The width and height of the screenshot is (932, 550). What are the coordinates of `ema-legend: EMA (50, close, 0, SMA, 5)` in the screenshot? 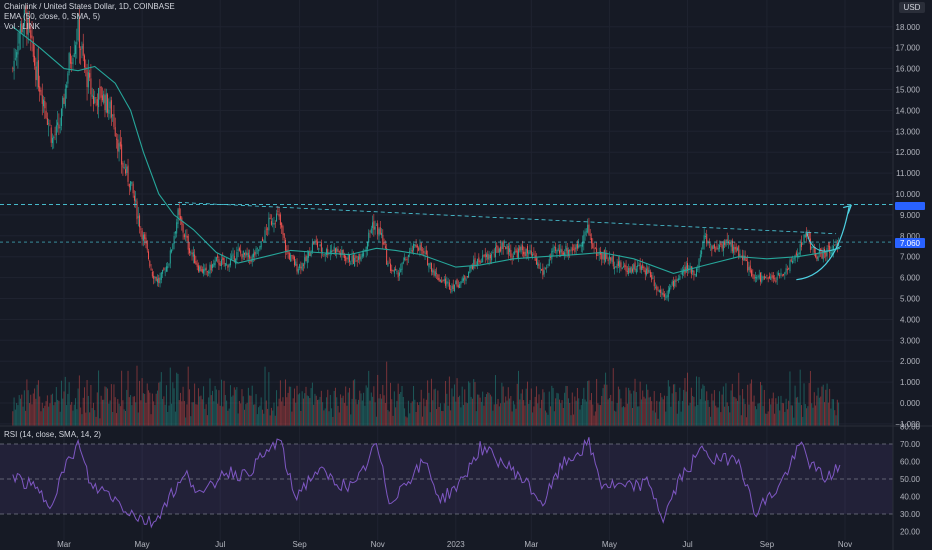 It's located at (52, 16).